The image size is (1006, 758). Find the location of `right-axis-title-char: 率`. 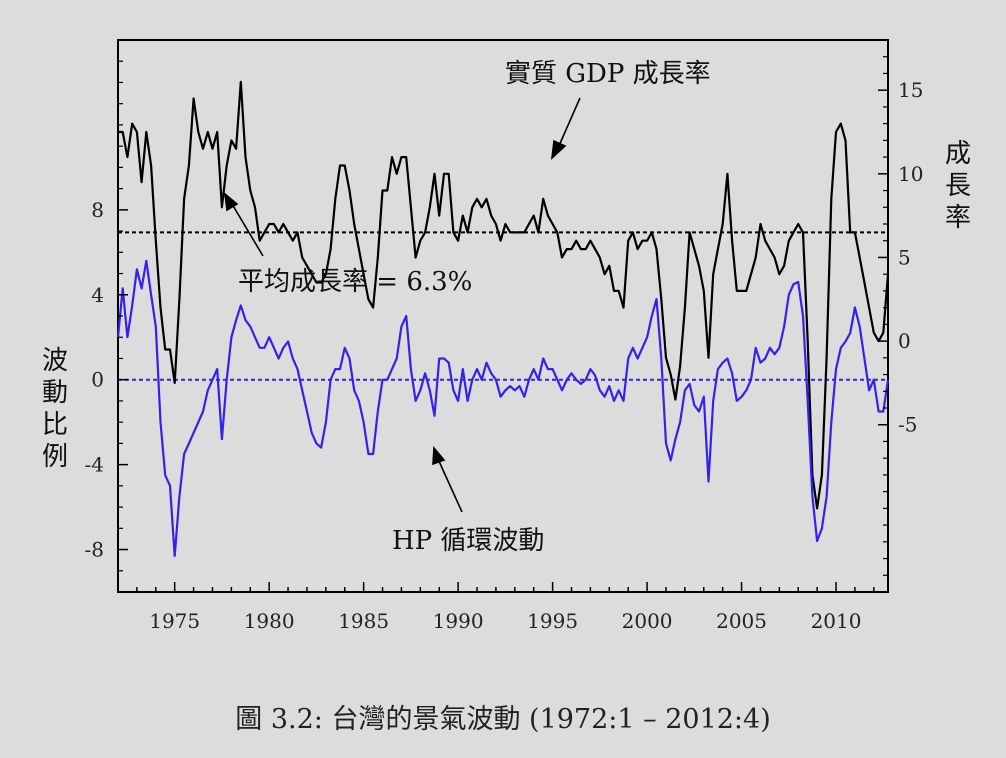

right-axis-title-char: 率 is located at coordinates (958, 218).